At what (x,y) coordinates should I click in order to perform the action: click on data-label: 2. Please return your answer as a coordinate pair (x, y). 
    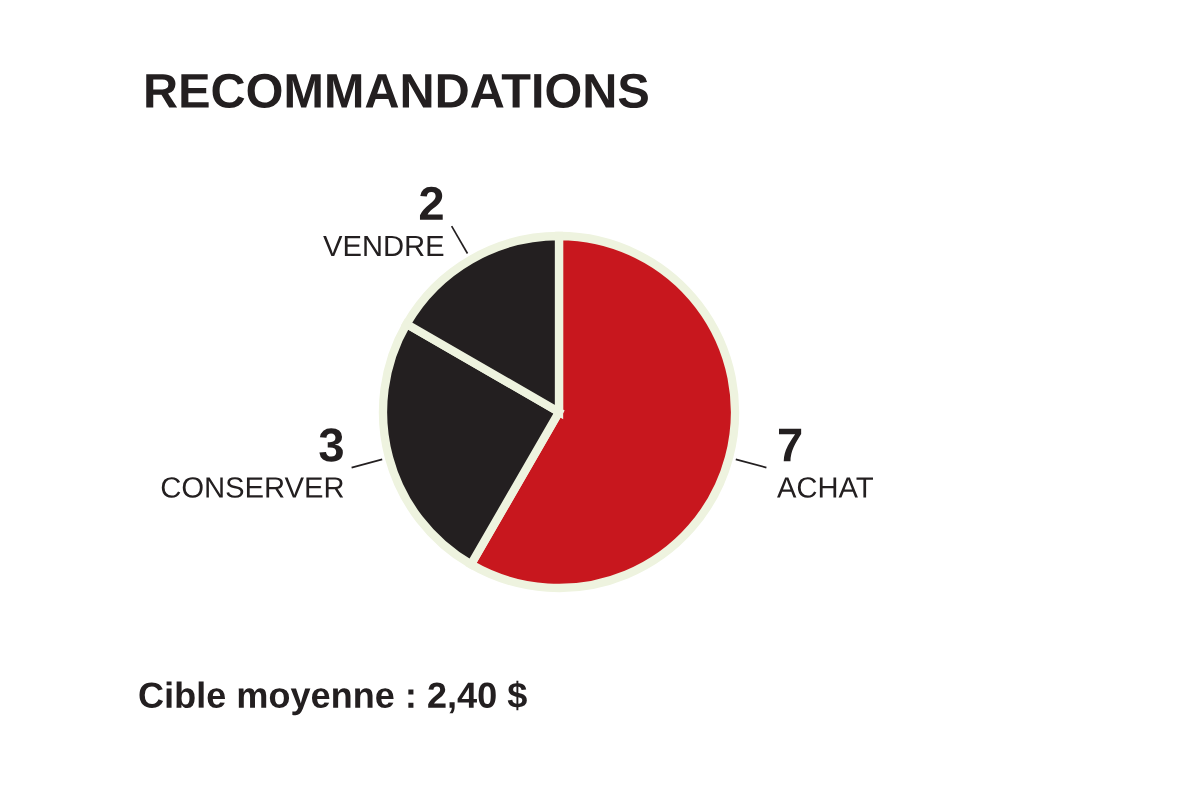
    Looking at the image, I should click on (431, 203).